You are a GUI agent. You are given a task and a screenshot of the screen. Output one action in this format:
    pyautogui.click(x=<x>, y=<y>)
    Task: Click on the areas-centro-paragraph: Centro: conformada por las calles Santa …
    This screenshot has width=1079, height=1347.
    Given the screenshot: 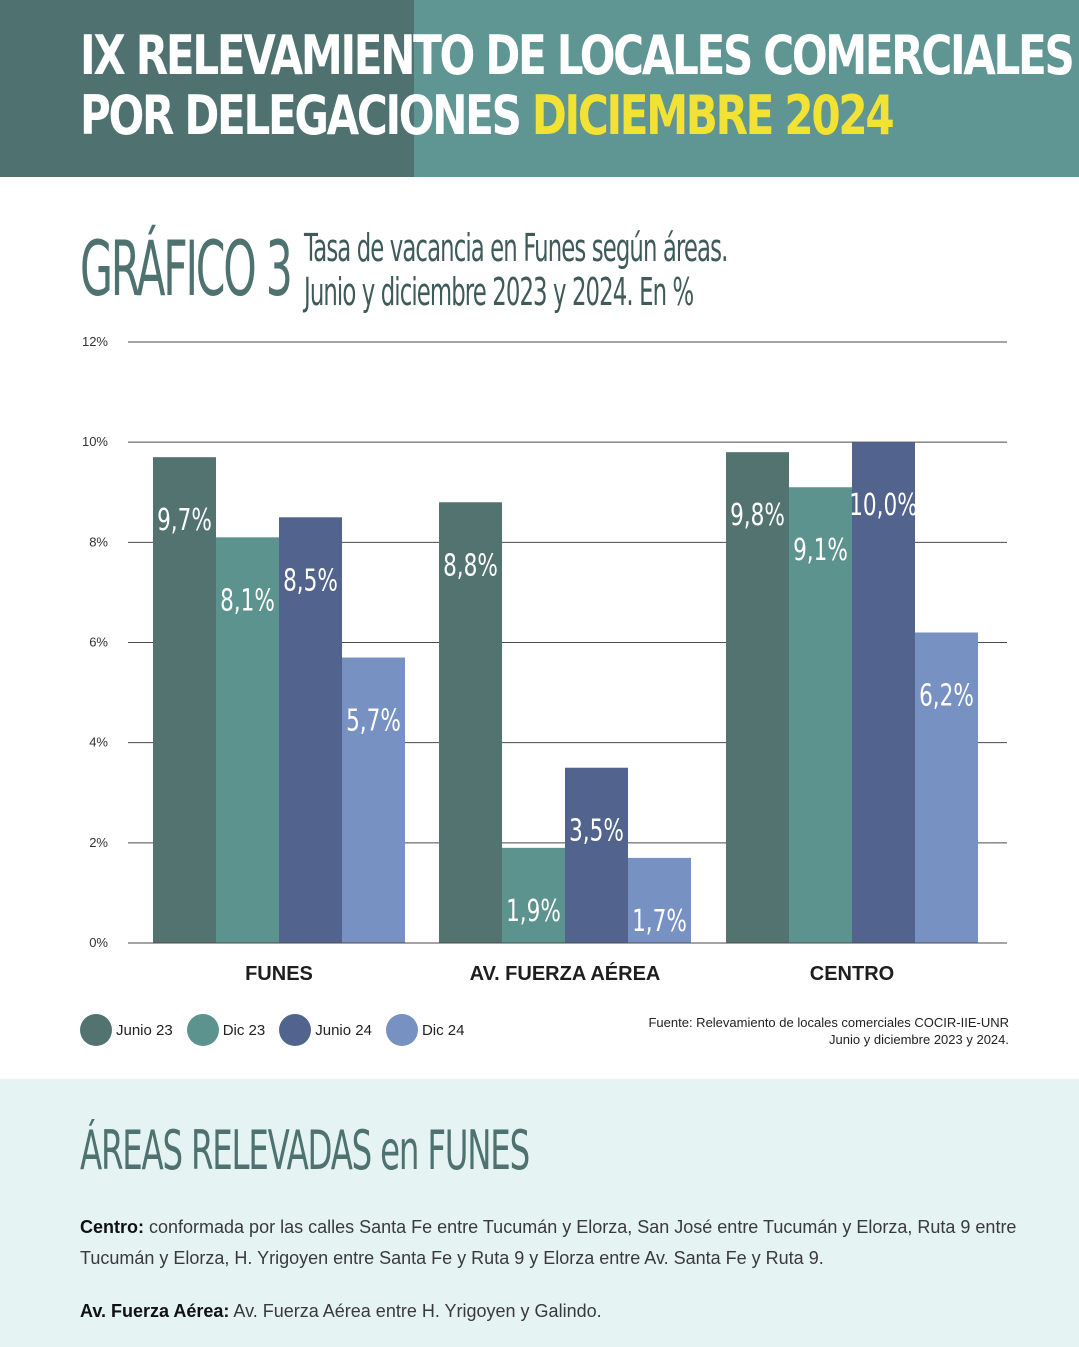 What is the action you would take?
    pyautogui.click(x=555, y=1243)
    